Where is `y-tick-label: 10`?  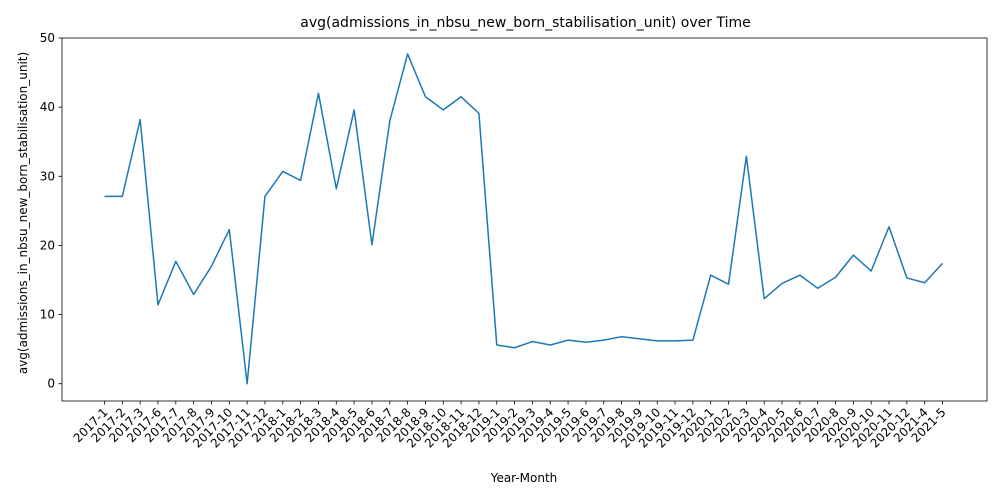 y-tick-label: 10 is located at coordinates (47, 315).